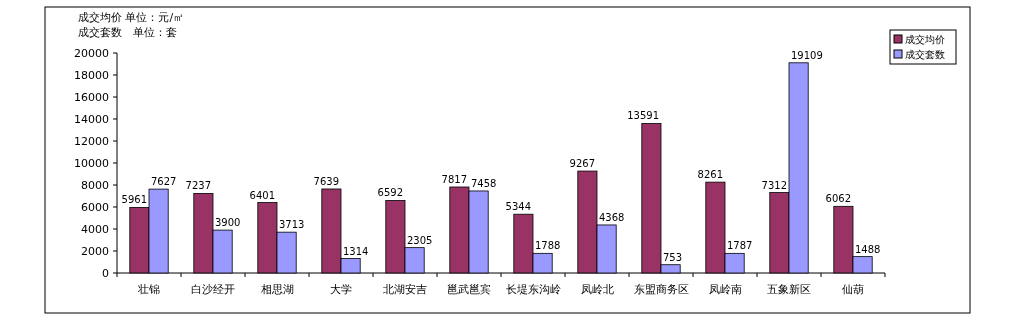  What do you see at coordinates (868, 249) in the screenshot?
I see `data-label: 1488` at bounding box center [868, 249].